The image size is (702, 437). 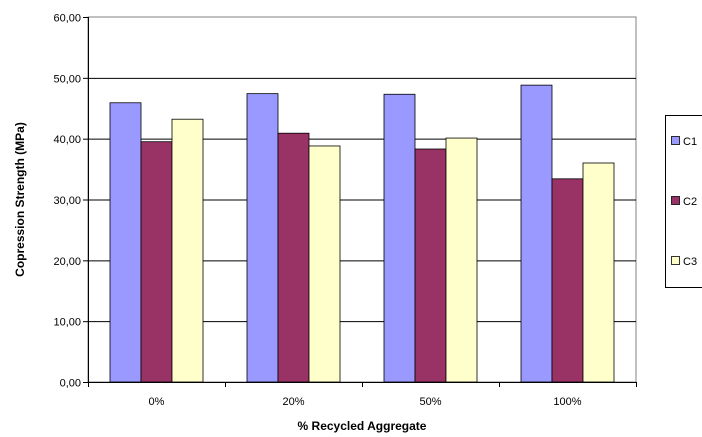 I want to click on legend-label-c3: C3, so click(x=690, y=262).